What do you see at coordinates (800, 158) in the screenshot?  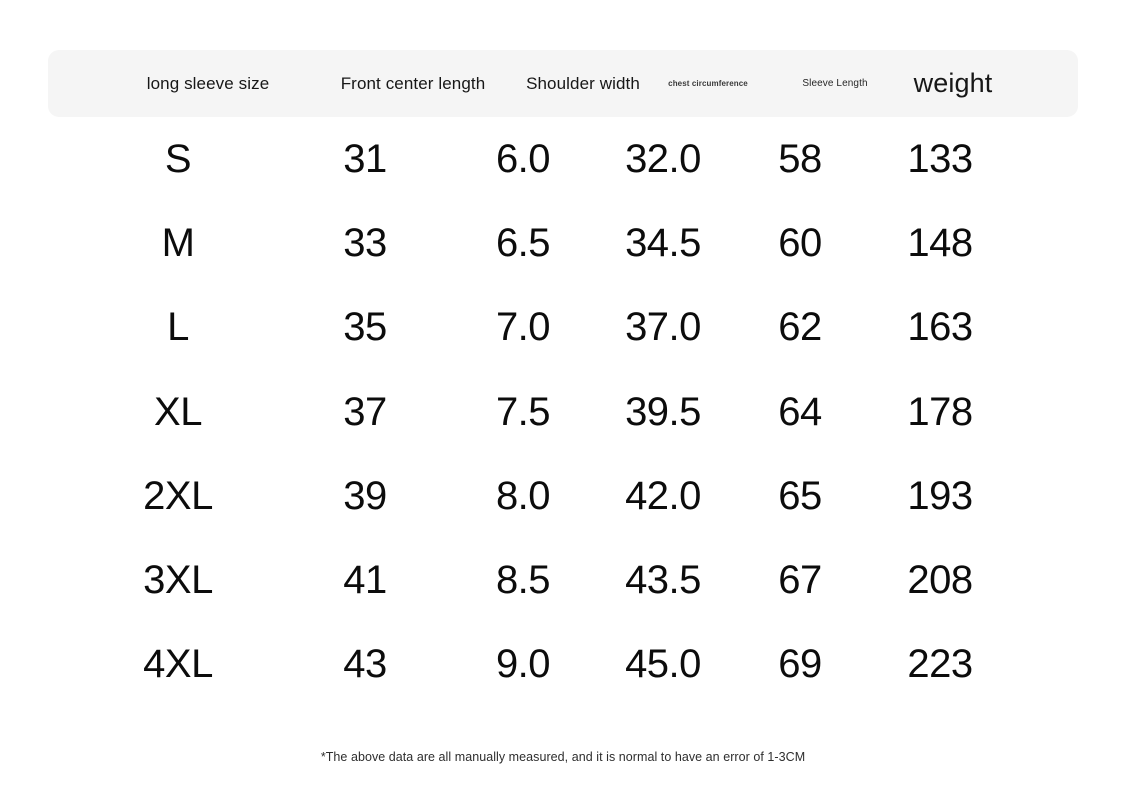 I see `cell-sleeve: 58` at bounding box center [800, 158].